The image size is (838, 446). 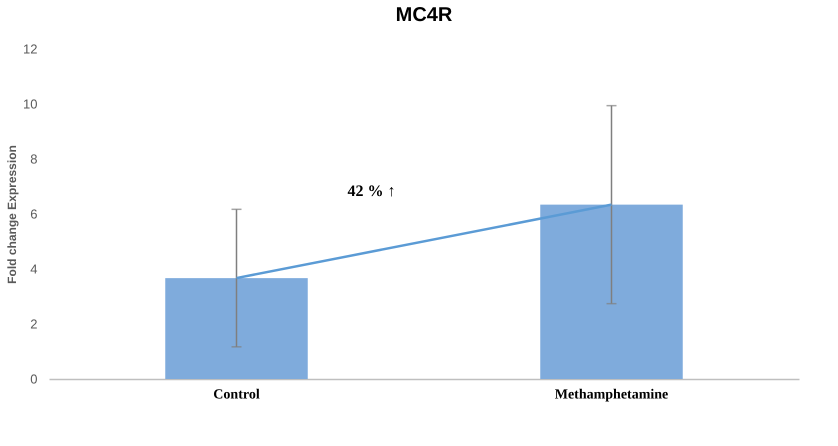 What do you see at coordinates (12, 214) in the screenshot?
I see `y-axis-title: Fold change Expression` at bounding box center [12, 214].